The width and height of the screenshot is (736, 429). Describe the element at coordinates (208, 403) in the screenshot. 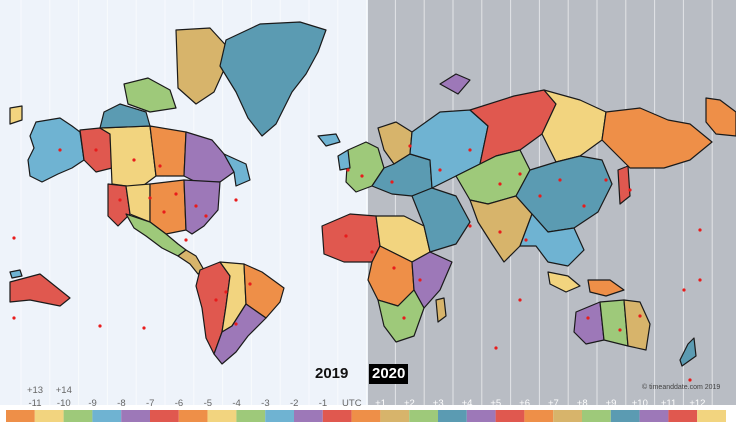

I see `utc-offset-label: -5` at that location.